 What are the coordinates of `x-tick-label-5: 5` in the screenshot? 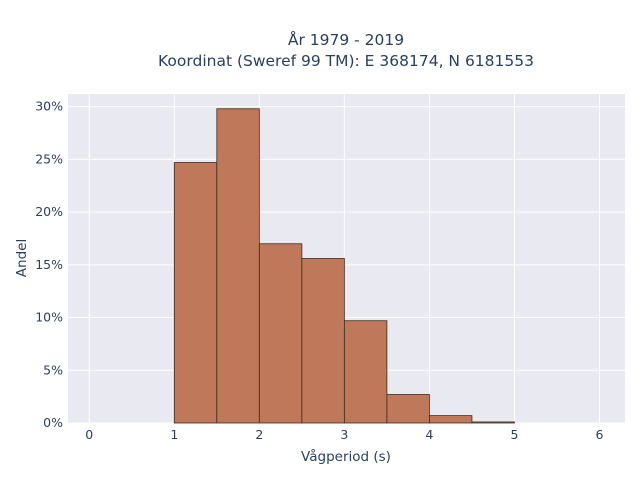 It's located at (514, 434).